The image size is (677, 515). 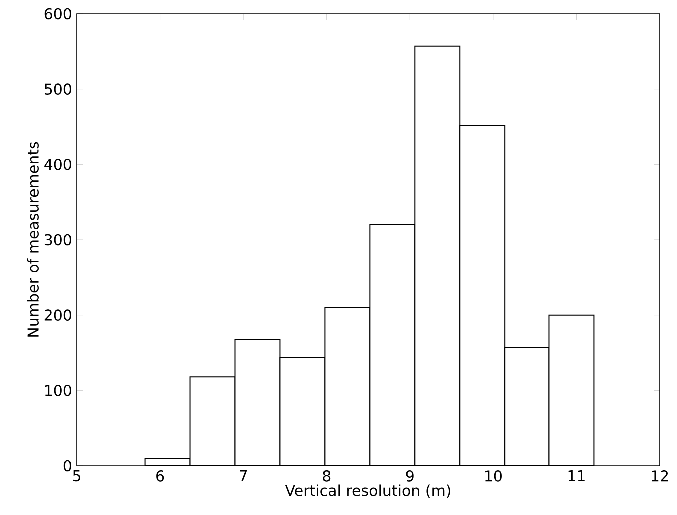 I want to click on x-tick-label: 8, so click(x=327, y=476).